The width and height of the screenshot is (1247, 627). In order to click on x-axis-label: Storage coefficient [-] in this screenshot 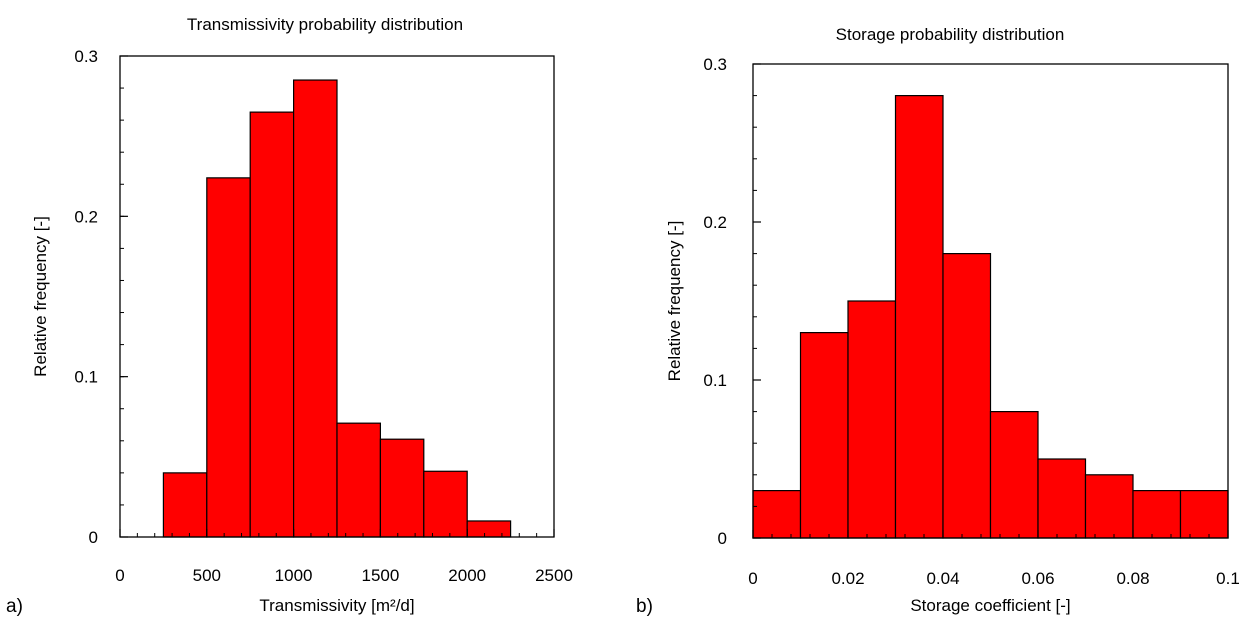, I will do `click(990, 605)`.